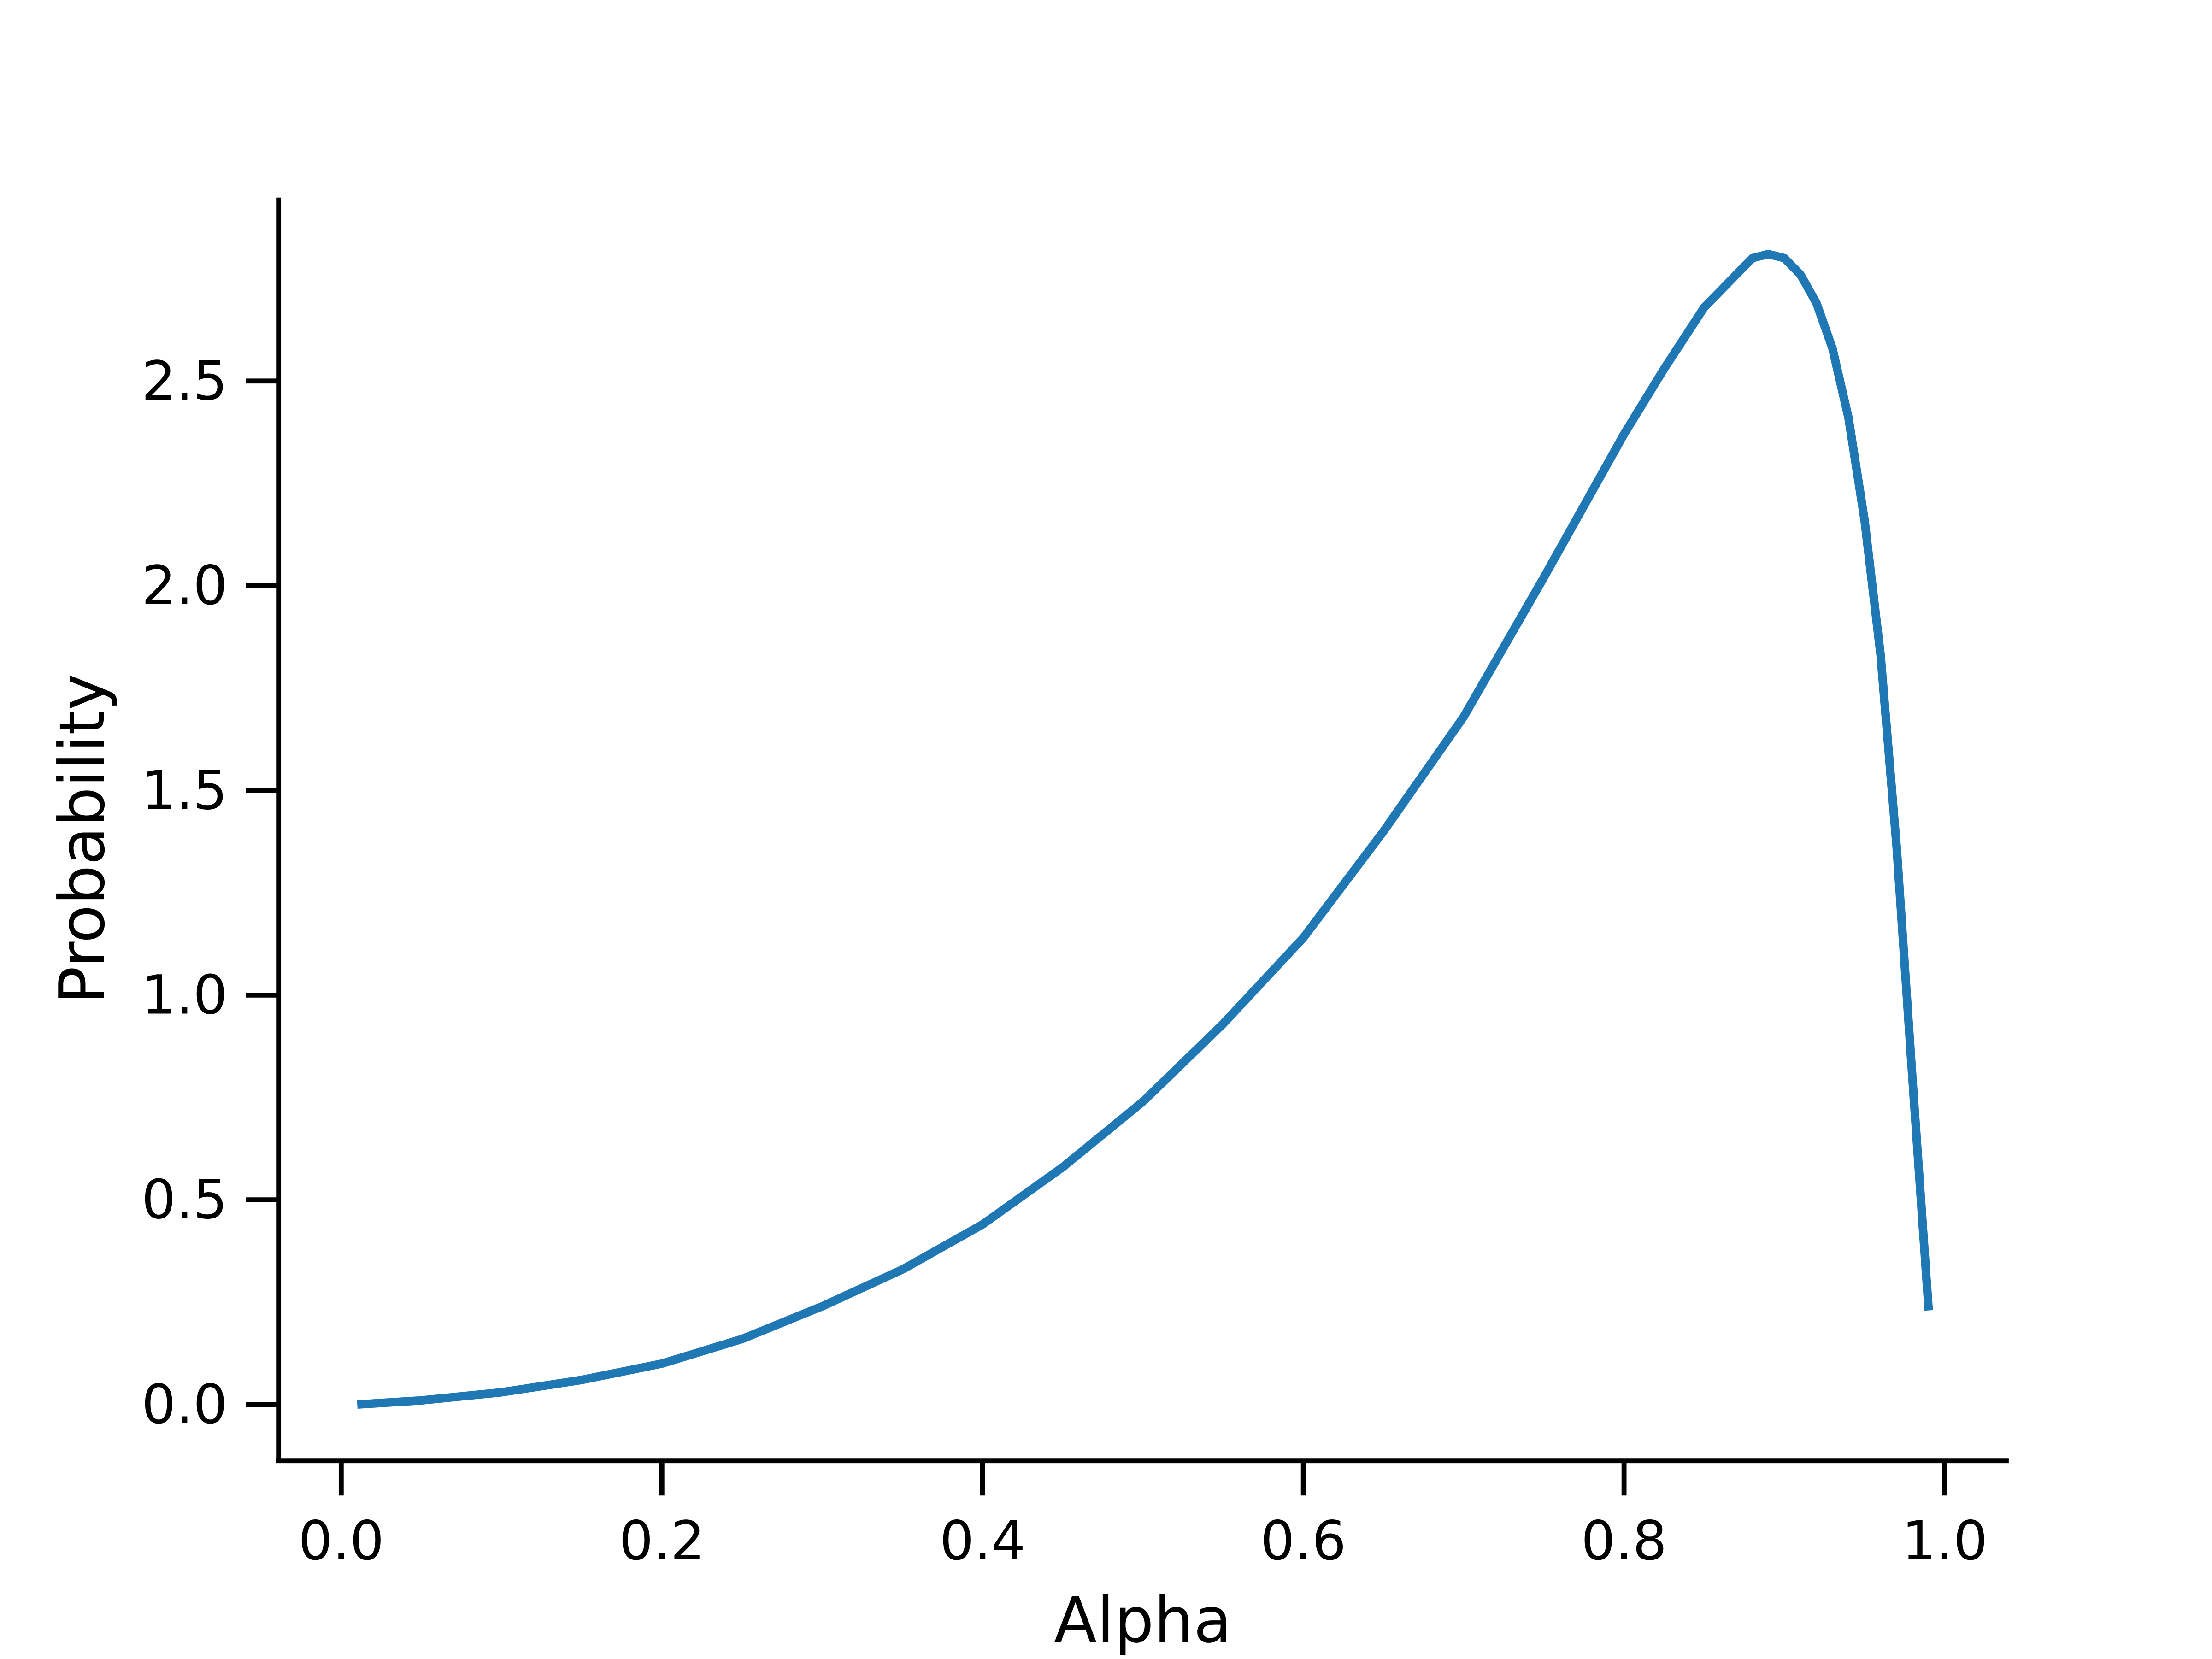  Describe the element at coordinates (184, 994) in the screenshot. I see `y-tick-label: 1.0` at that location.